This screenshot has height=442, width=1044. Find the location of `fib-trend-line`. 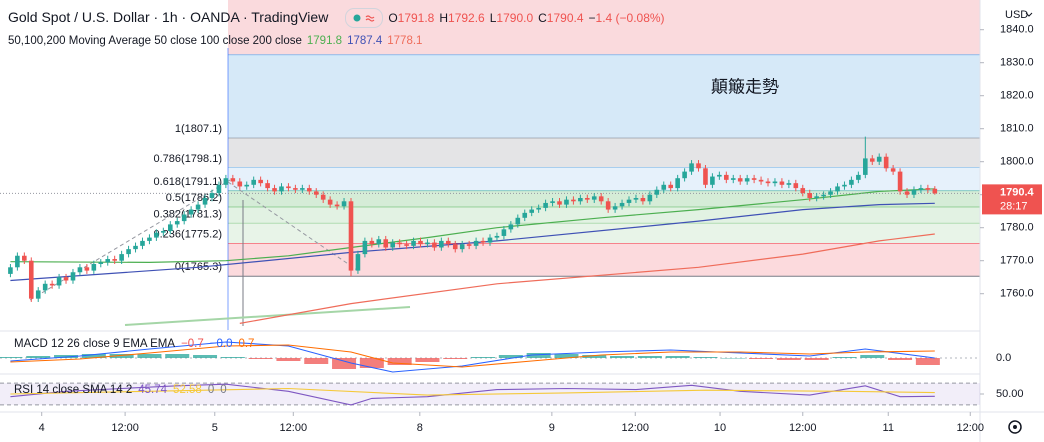

fib-trend-line is located at coordinates (292, 226).